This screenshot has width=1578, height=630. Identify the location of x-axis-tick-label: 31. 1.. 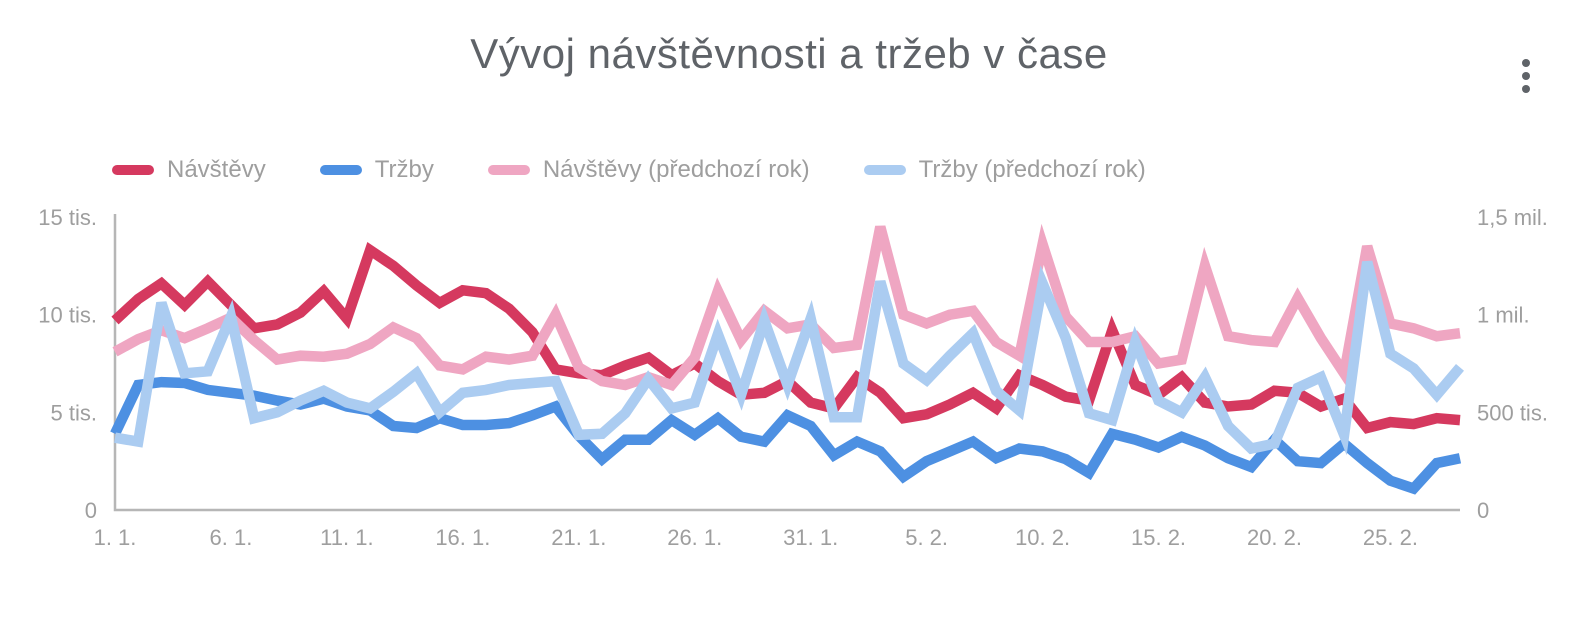
(810, 537).